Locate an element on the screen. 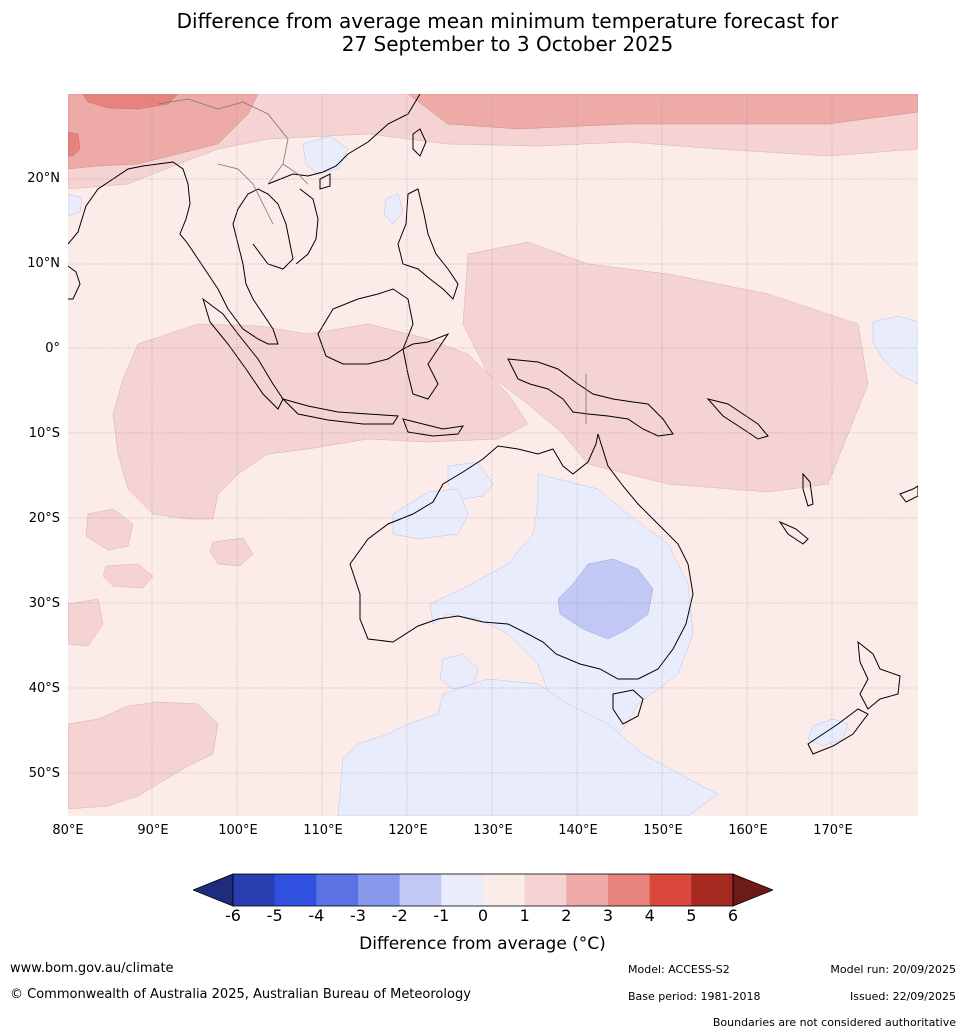  anomaly-neg1-0-equatorial-pacific is located at coordinates (895, 350).